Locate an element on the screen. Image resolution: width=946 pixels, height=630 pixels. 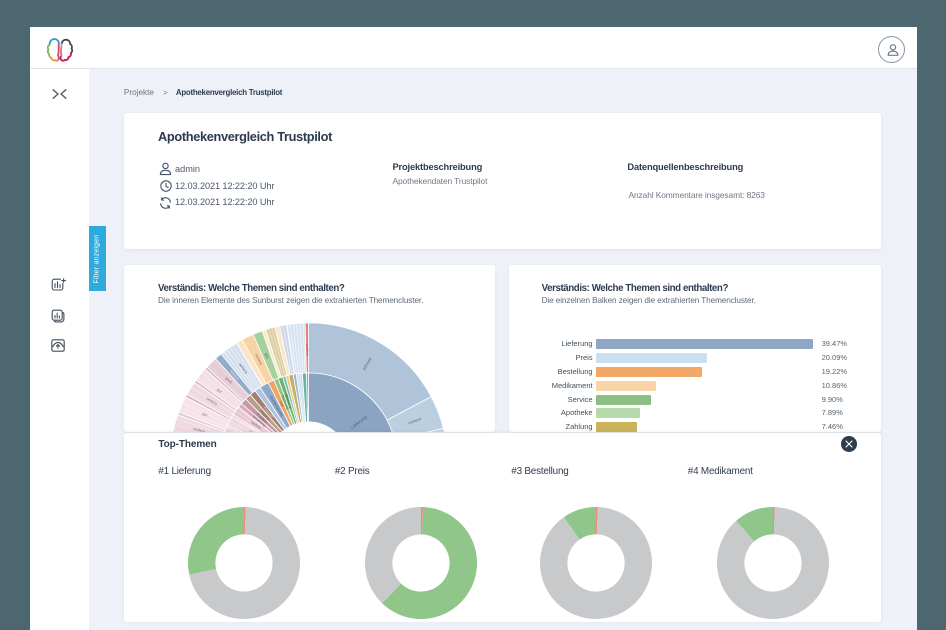
svg-text: schnell is located at coordinates (366, 364).